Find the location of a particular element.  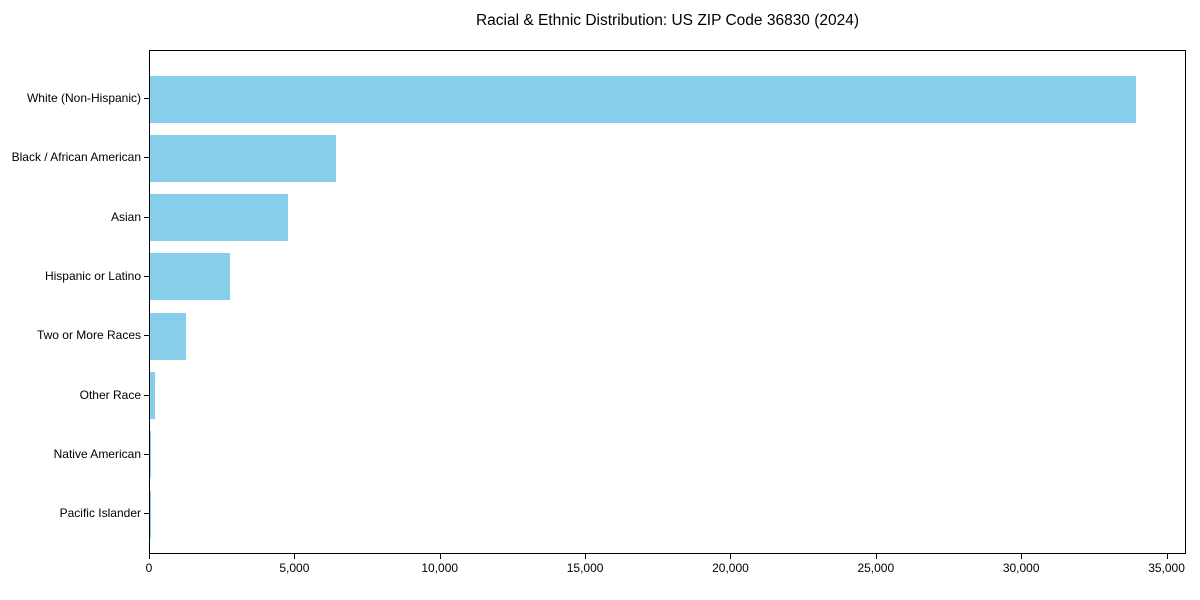

x-tick-label: 30,000 is located at coordinates (1021, 568).